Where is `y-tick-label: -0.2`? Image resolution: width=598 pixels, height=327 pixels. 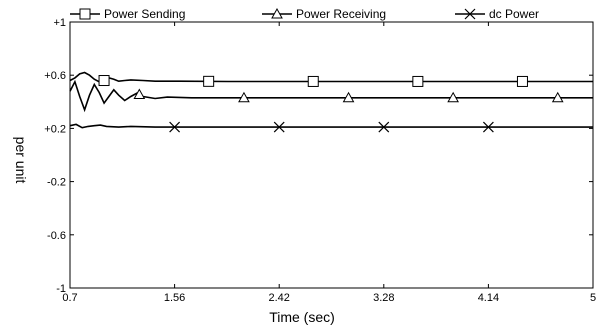 y-tick-label: -0.2 is located at coordinates (56, 183).